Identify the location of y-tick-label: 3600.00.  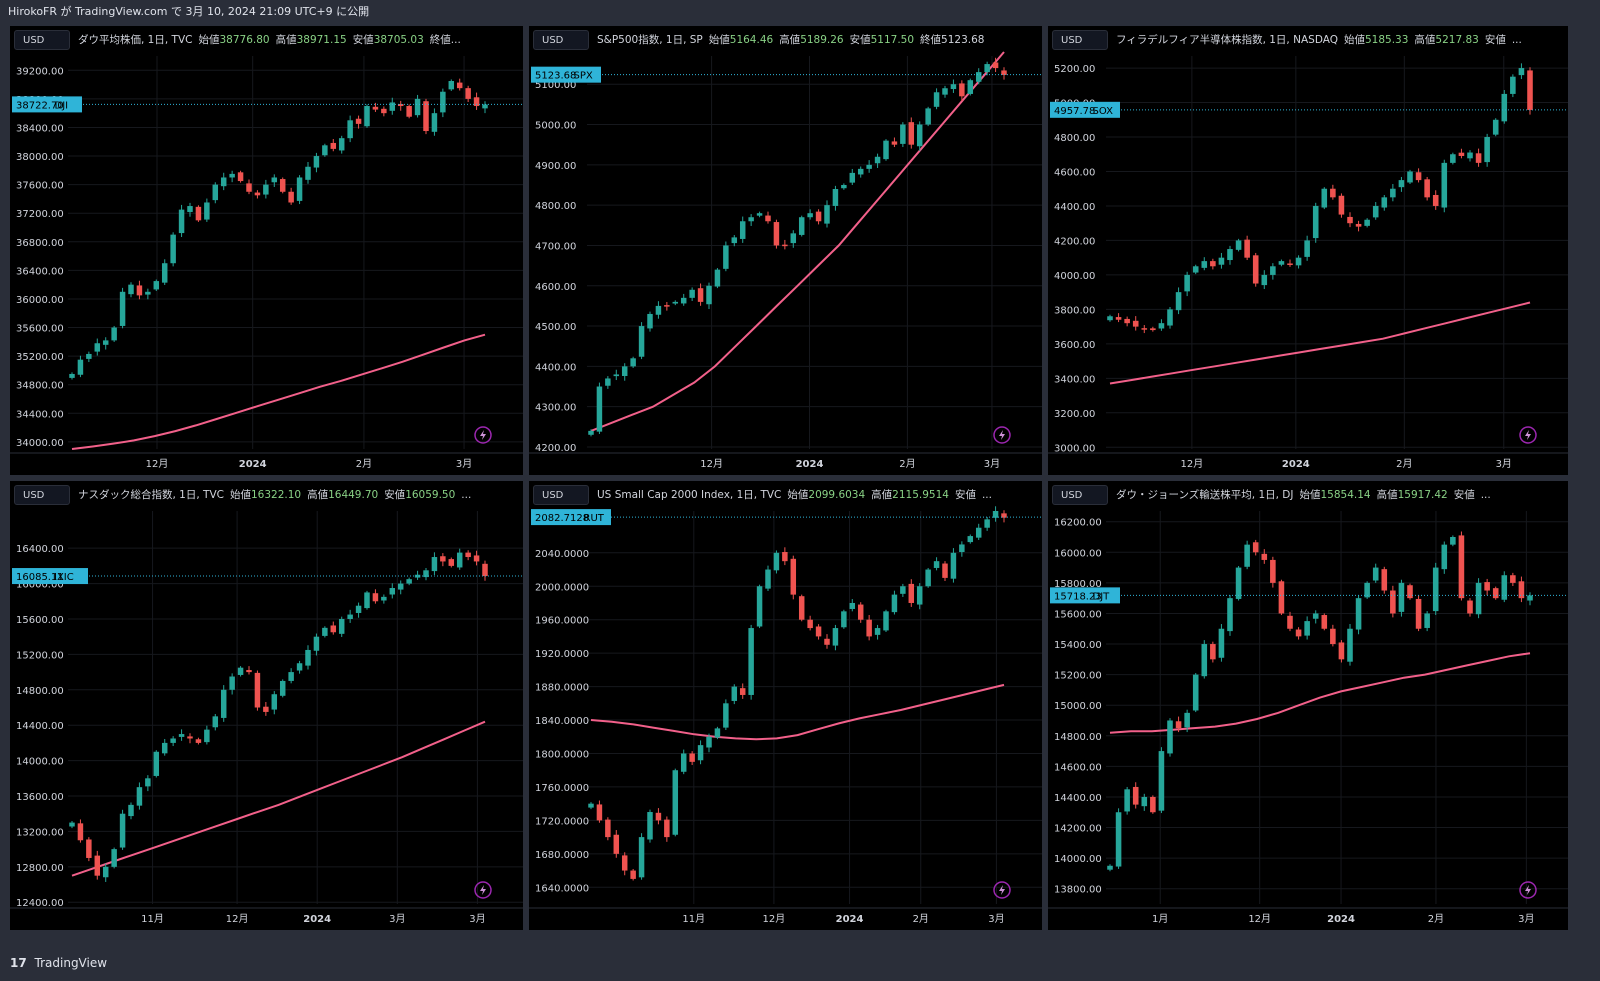
(1074, 345).